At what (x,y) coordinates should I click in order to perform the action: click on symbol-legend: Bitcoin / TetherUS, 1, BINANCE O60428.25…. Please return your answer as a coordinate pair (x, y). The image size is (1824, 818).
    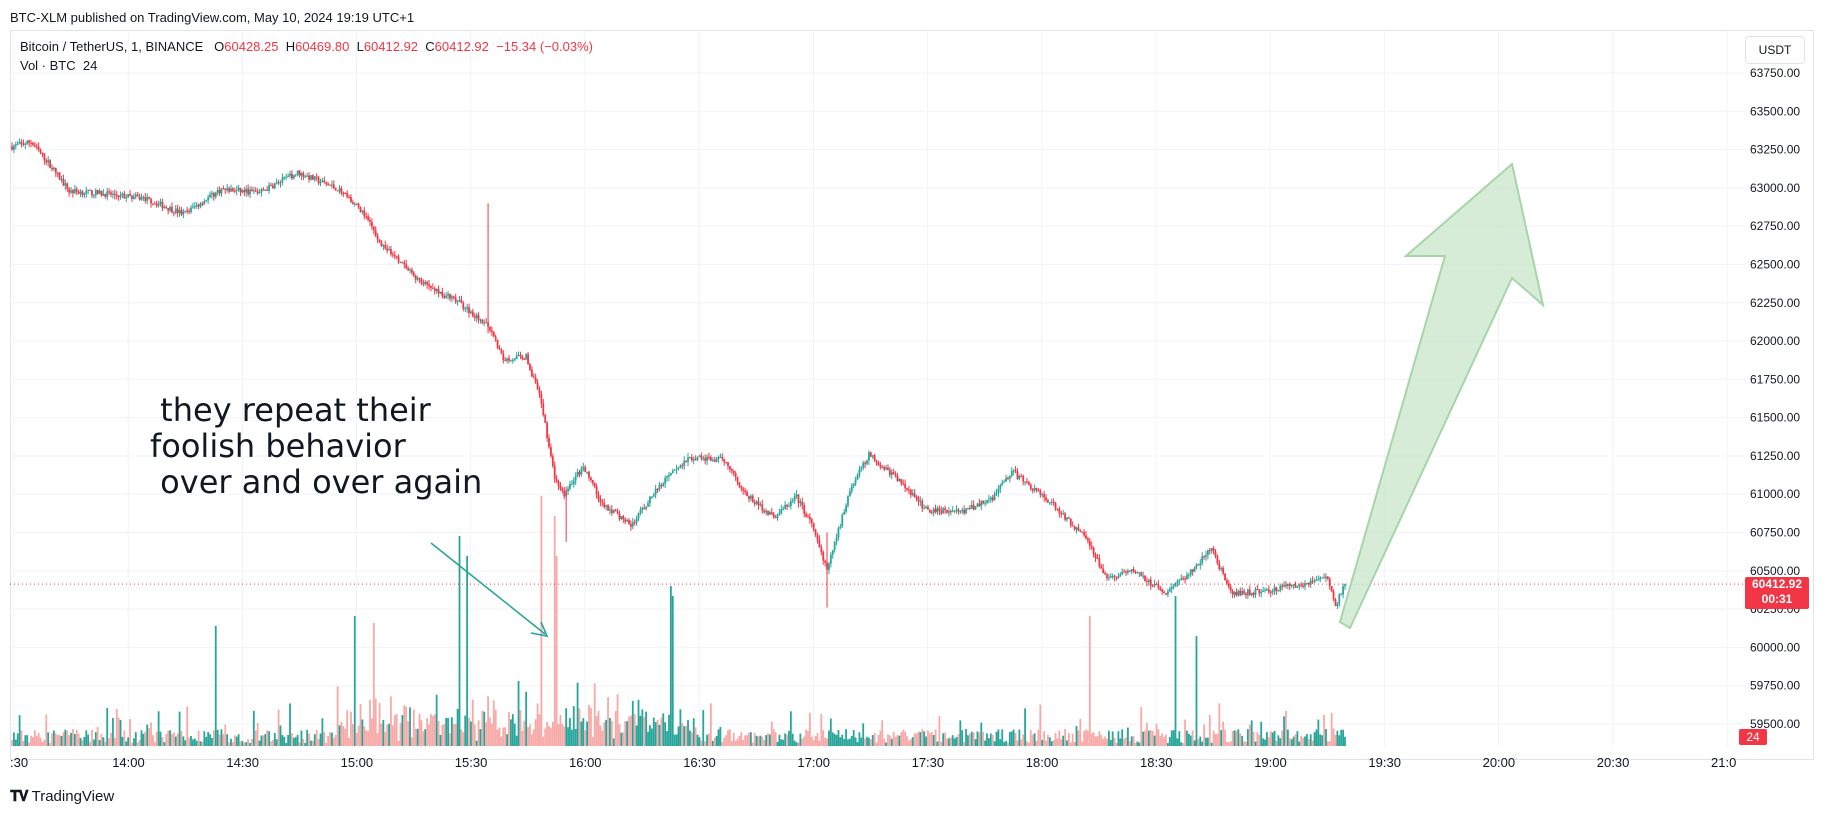
    Looking at the image, I should click on (306, 46).